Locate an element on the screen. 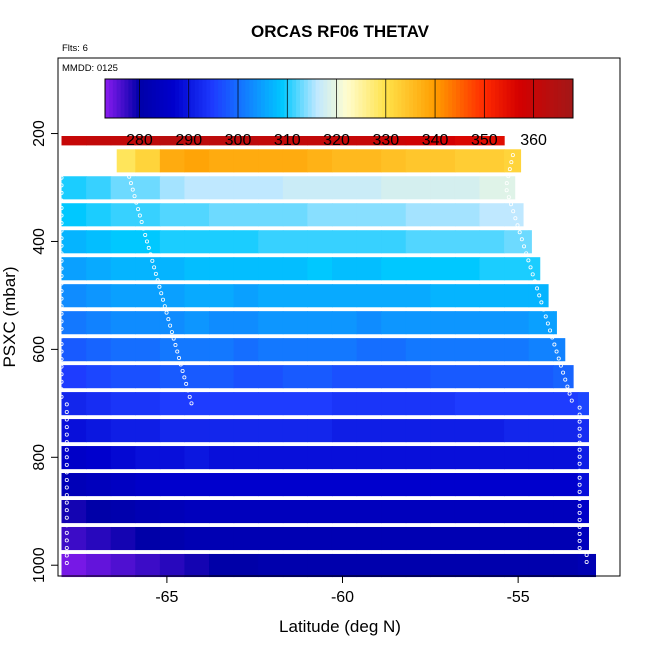 The height and width of the screenshot is (650, 650). colorbar-tick-labels: 280 290 300 310 320 330 340 350 360 is located at coordinates (336, 140).